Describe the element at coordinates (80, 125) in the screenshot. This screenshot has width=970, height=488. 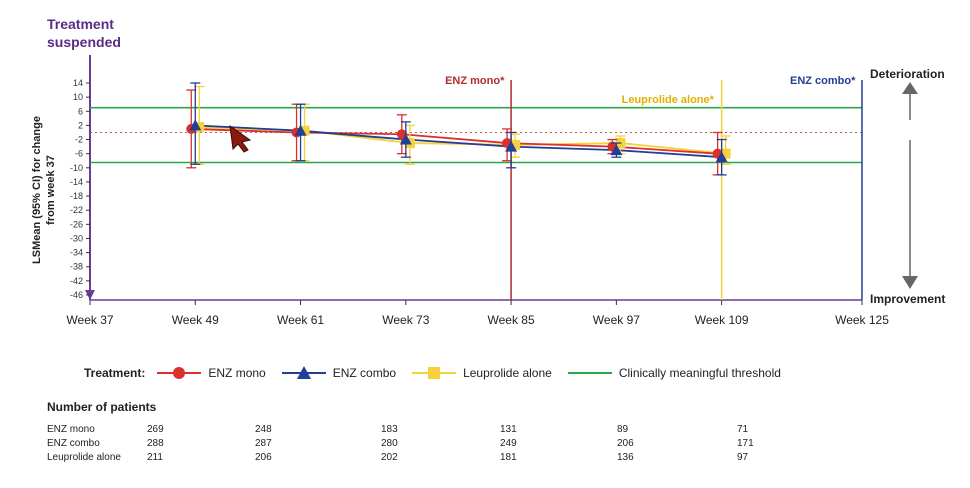
I see `y-tick-label: 2` at that location.